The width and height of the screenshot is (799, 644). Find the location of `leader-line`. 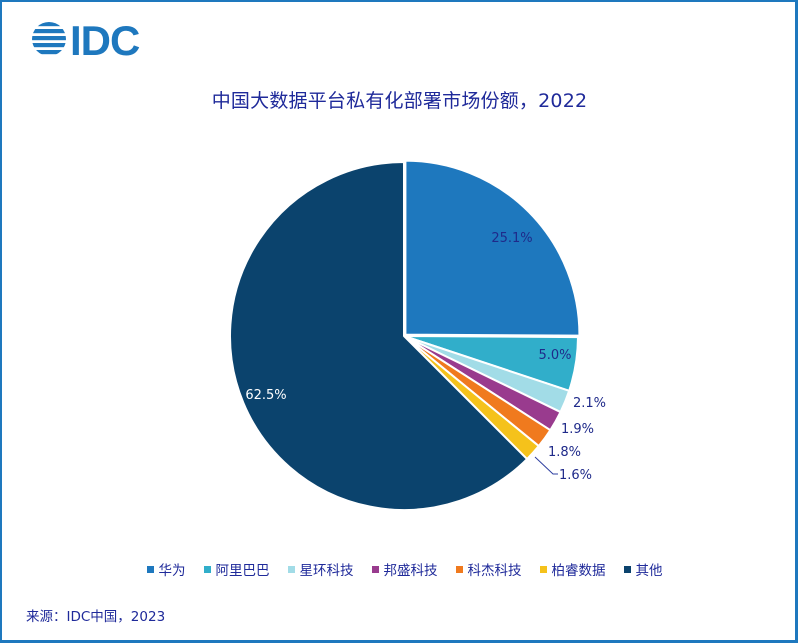

leader-line is located at coordinates (546, 465).